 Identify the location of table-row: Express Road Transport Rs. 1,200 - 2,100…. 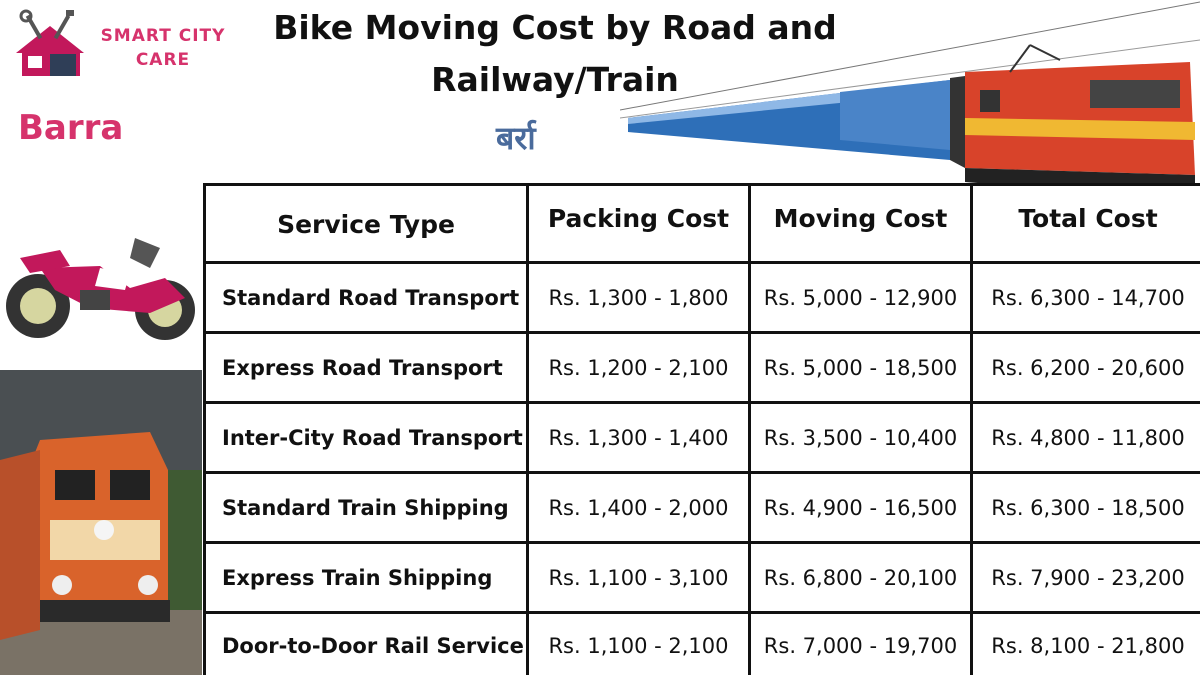
(703, 366).